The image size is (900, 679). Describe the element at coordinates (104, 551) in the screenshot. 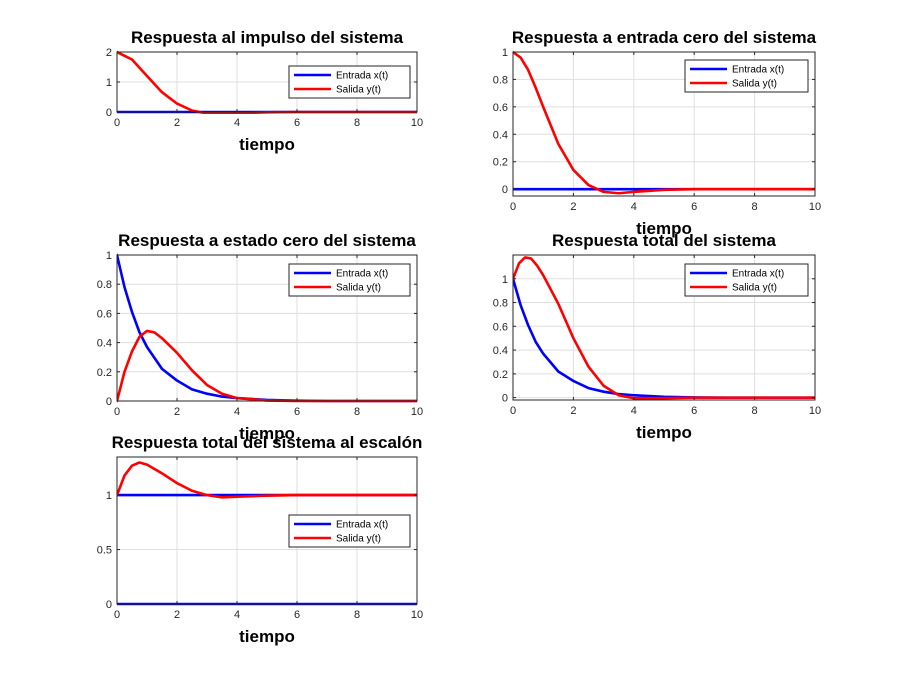

I see `y-tick-label: 0.5` at that location.